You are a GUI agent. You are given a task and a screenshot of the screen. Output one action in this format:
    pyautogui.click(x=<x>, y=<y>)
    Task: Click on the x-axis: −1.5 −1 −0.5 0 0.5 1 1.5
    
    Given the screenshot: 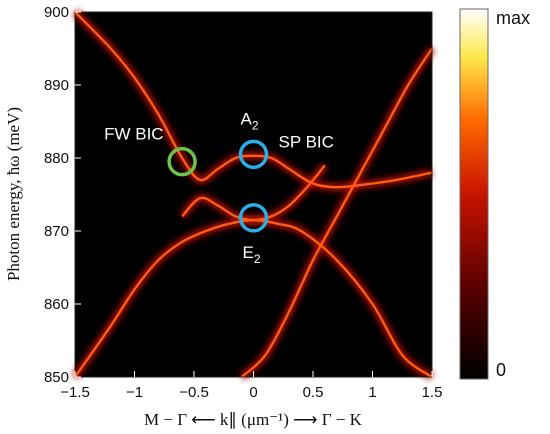 What is the action you would take?
    pyautogui.click(x=251, y=386)
    